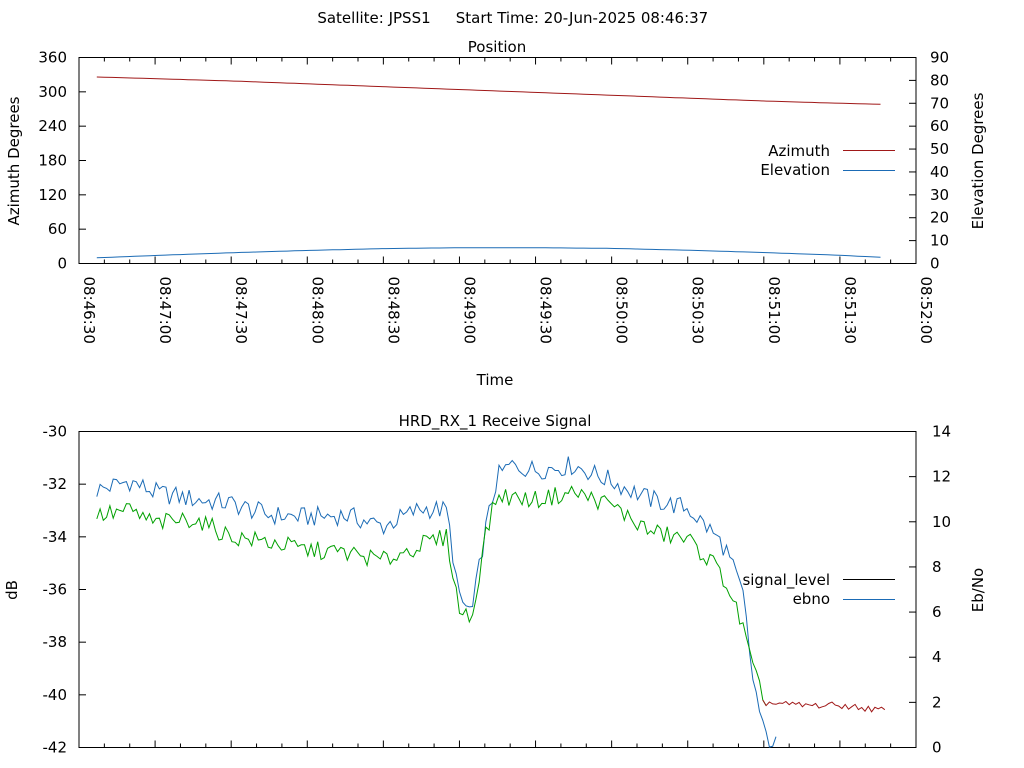 This screenshot has width=1024, height=768. I want to click on position-y2-axis-label: Elevation Degrees, so click(978, 160).